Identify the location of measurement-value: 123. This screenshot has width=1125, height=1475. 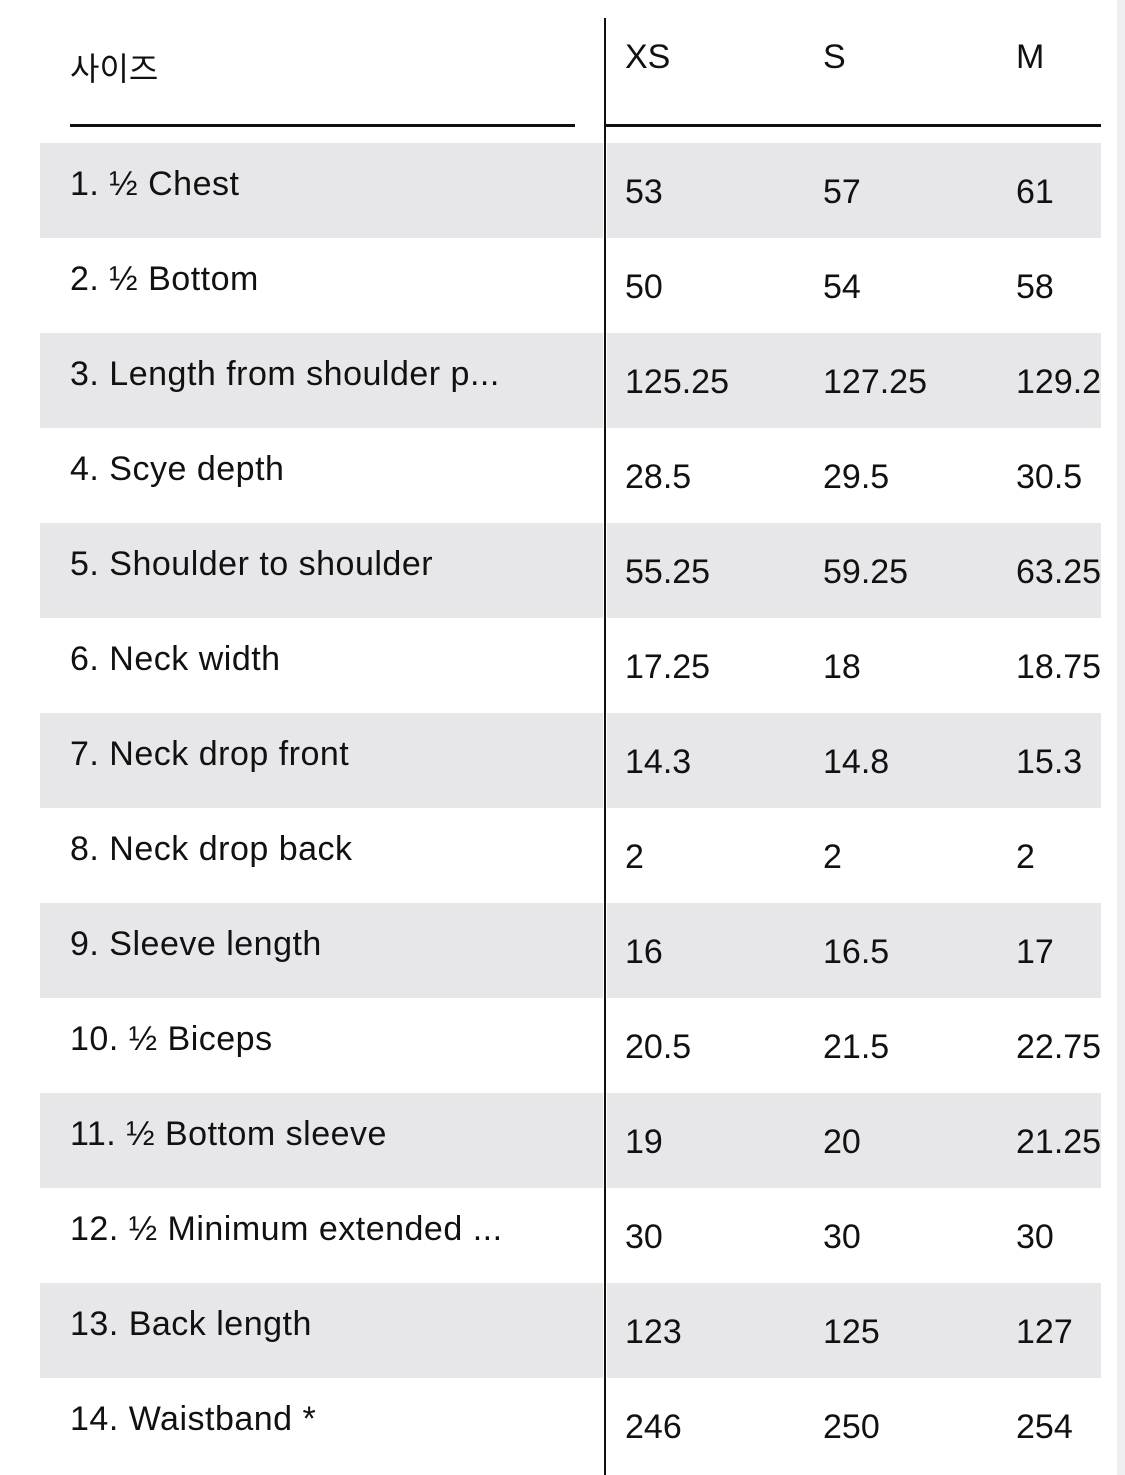
(653, 1332).